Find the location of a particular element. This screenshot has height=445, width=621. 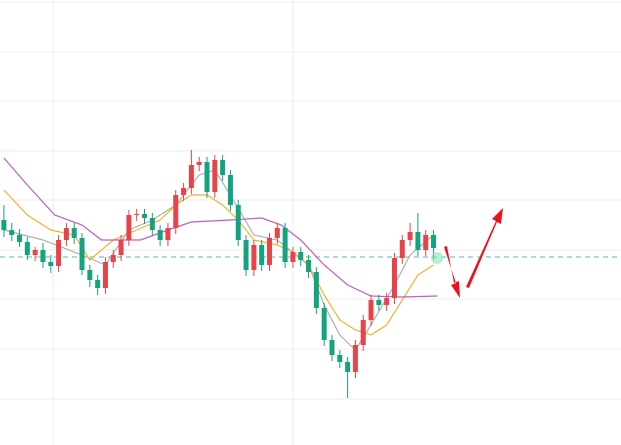

down-arrow is located at coordinates (452, 272).